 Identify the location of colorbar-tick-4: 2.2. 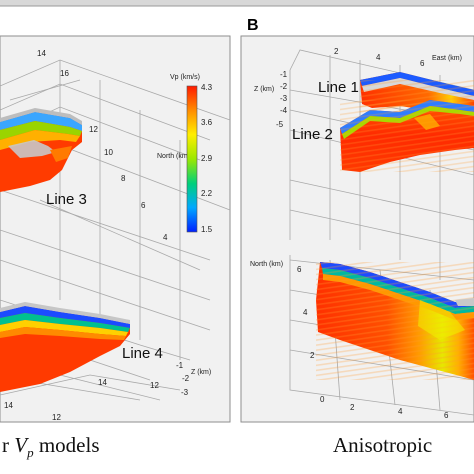
(207, 193).